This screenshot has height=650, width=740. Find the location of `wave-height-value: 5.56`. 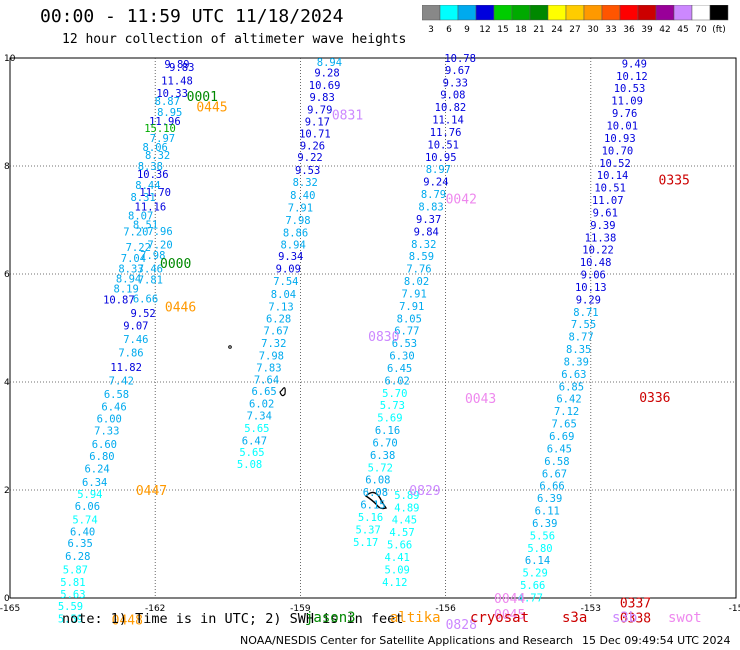

wave-height-value: 5.56 is located at coordinates (542, 536).